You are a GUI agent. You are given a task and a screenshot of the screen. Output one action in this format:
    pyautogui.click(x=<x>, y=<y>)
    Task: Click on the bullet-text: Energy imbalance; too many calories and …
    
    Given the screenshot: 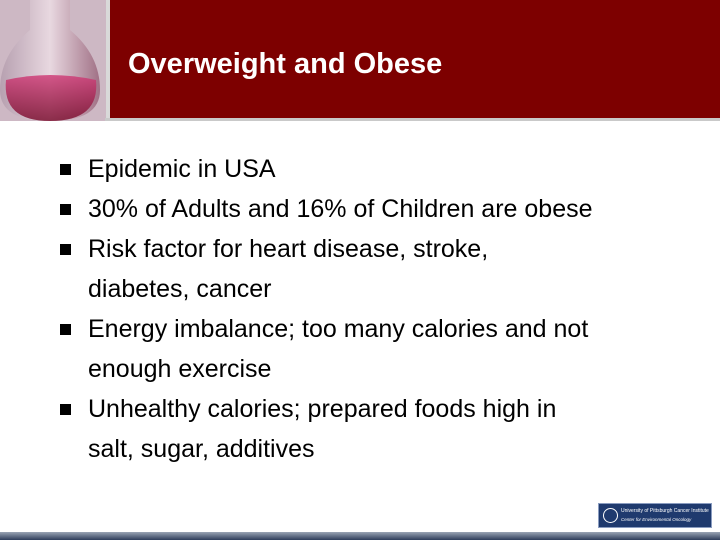 What is the action you would take?
    pyautogui.click(x=338, y=329)
    